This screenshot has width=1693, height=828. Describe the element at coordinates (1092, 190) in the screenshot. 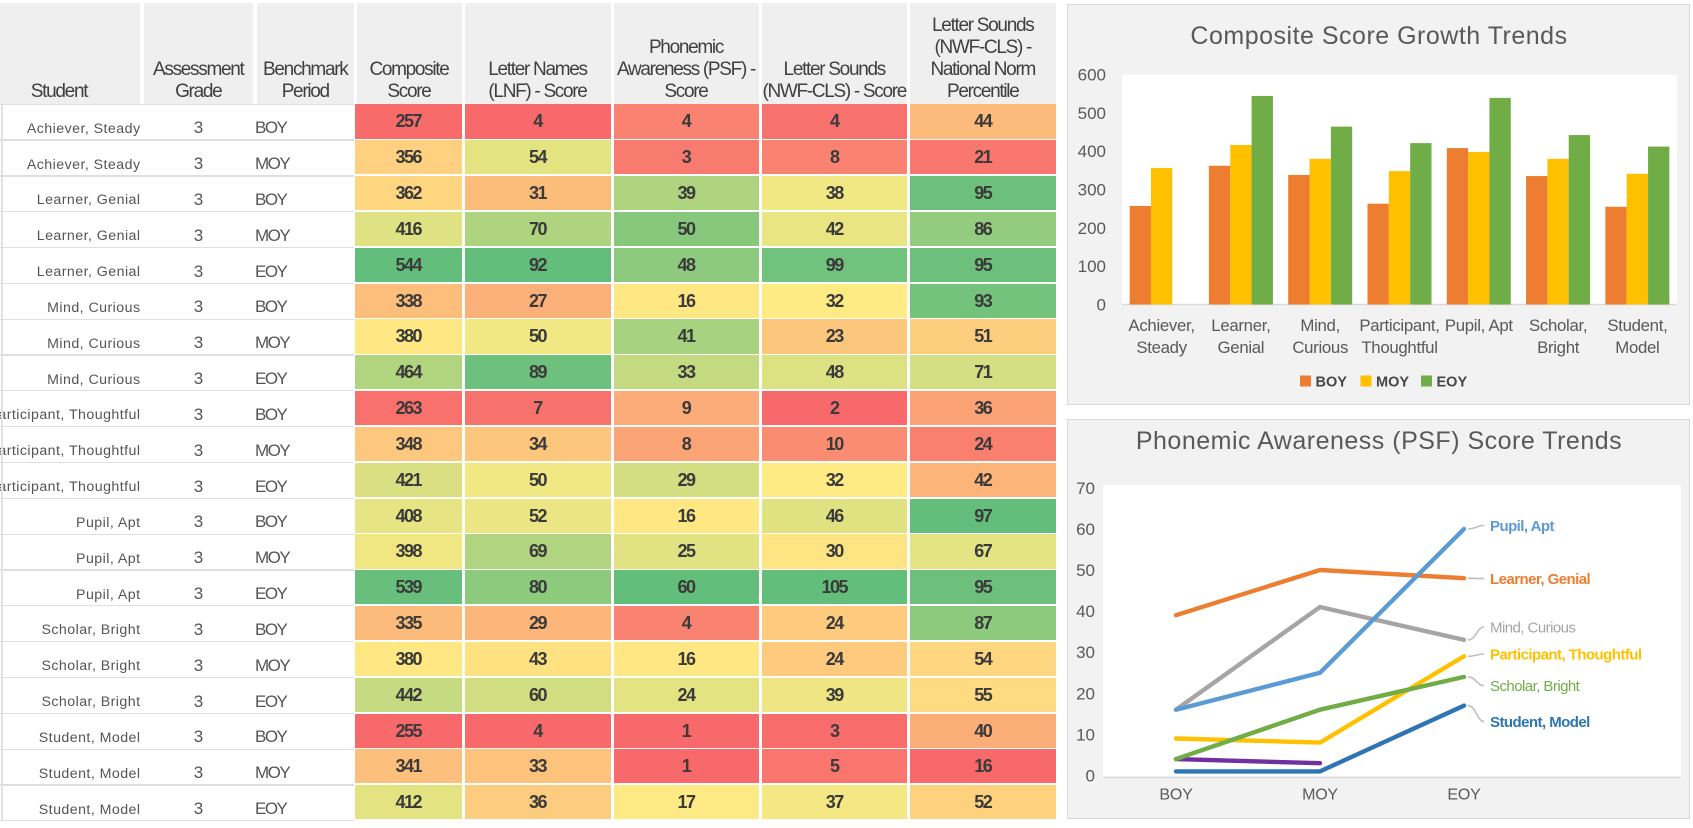

I see `svg-text: 300` at that location.